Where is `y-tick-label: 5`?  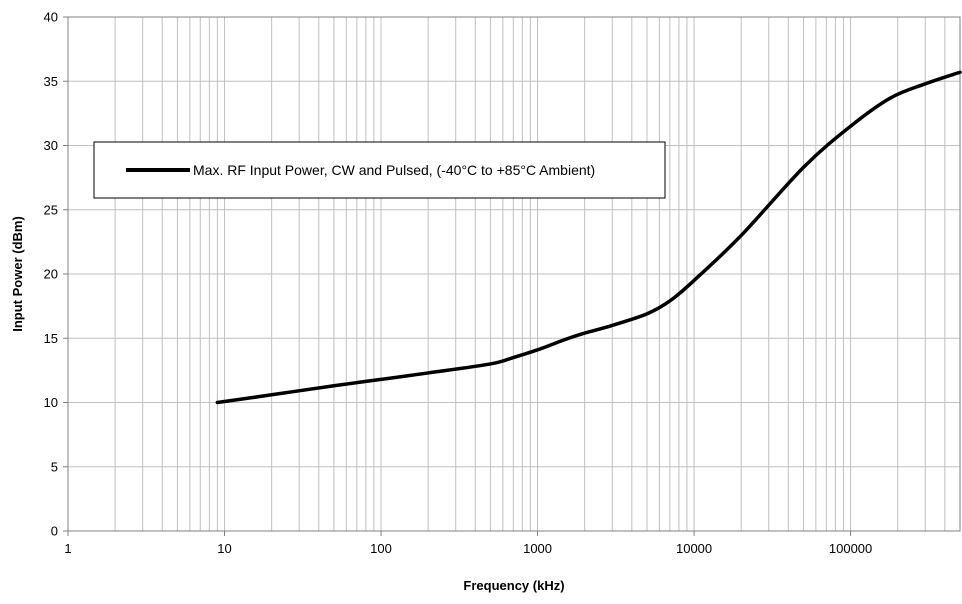 y-tick-label: 5 is located at coordinates (54, 466).